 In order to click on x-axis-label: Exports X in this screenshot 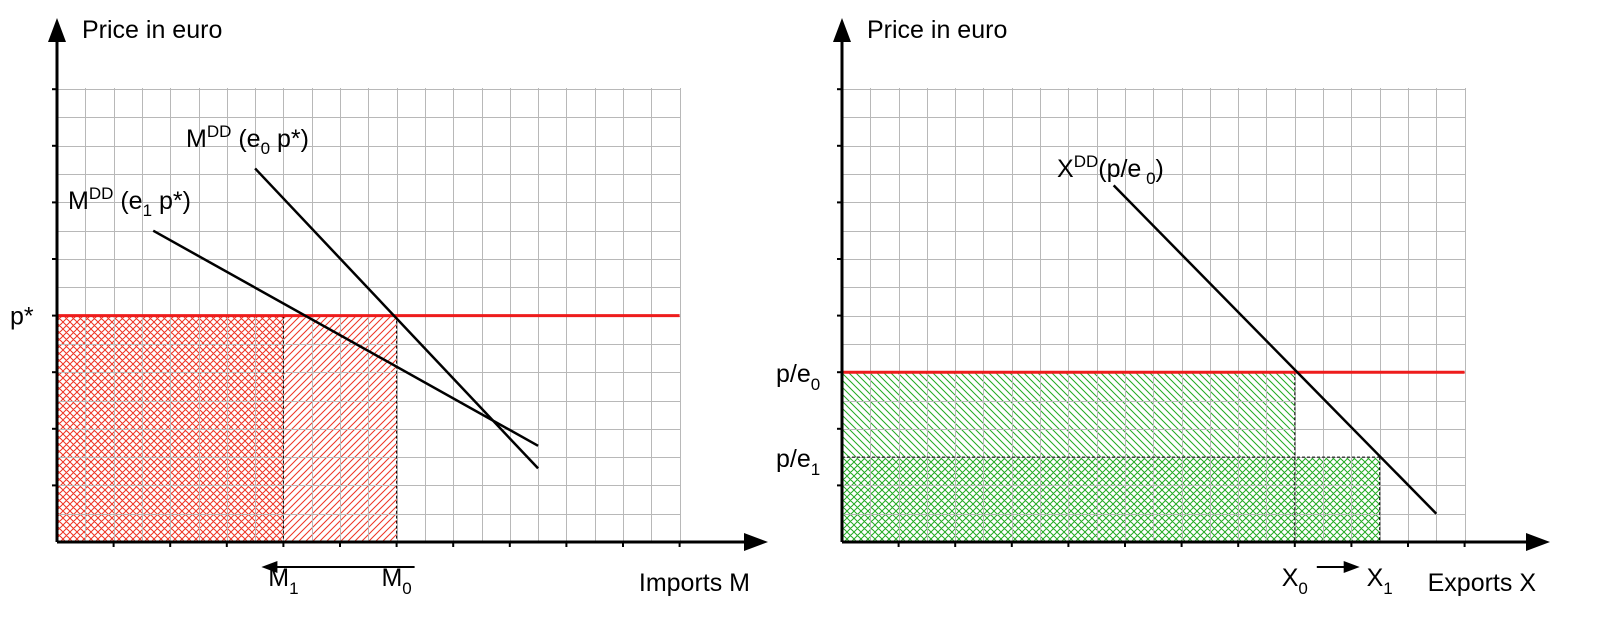, I will do `click(1482, 583)`.